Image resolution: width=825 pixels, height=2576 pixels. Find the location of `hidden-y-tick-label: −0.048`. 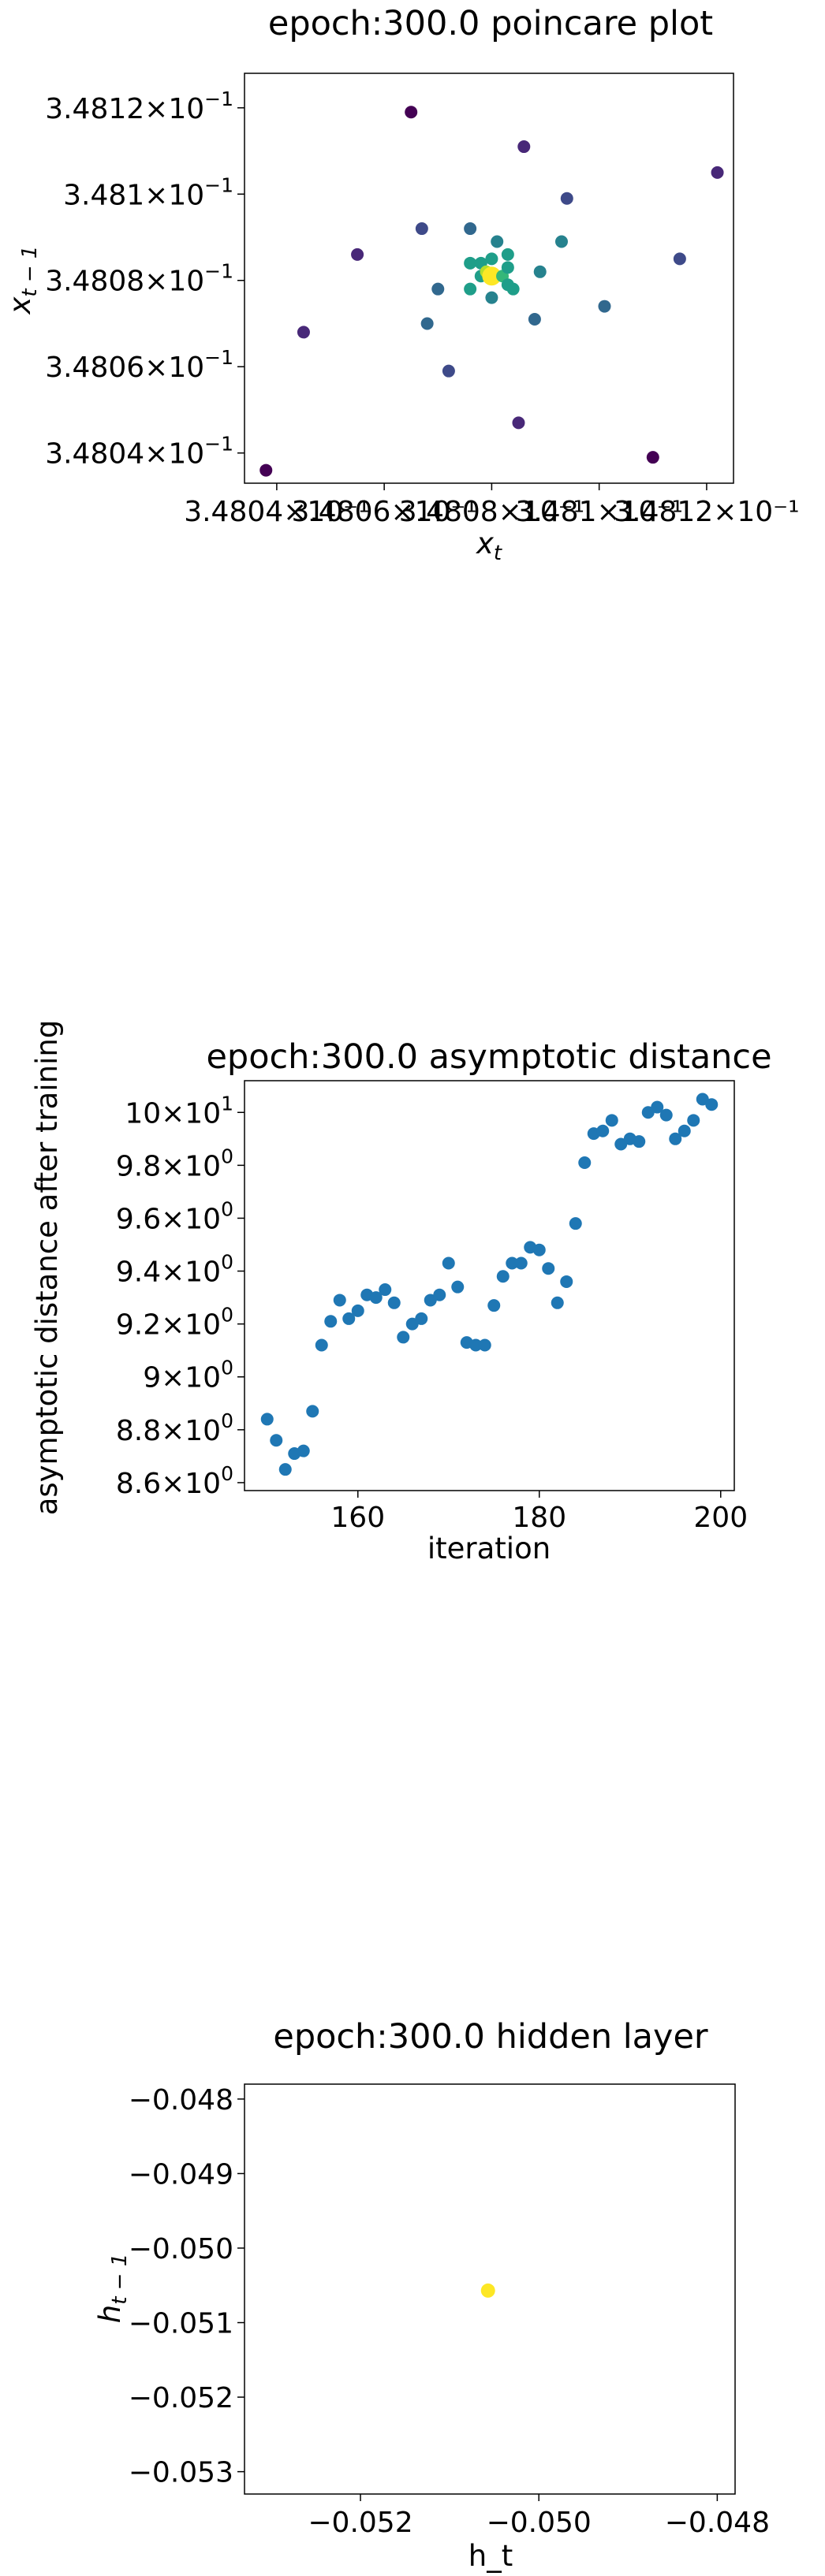

hidden-y-tick-label: −0.048 is located at coordinates (181, 2100).